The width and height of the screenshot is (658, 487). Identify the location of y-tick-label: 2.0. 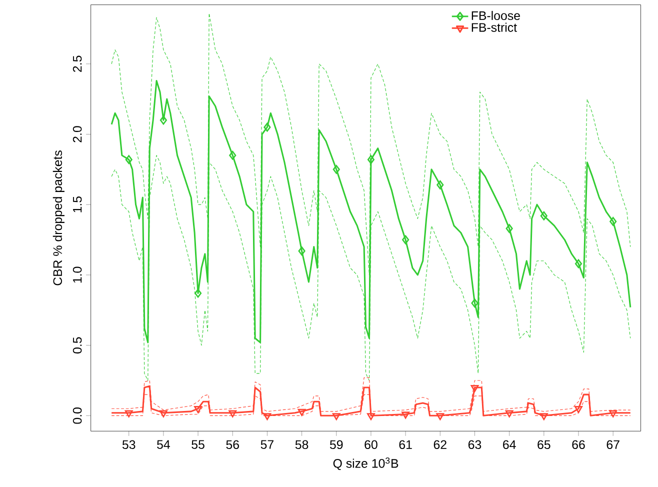
(77, 134).